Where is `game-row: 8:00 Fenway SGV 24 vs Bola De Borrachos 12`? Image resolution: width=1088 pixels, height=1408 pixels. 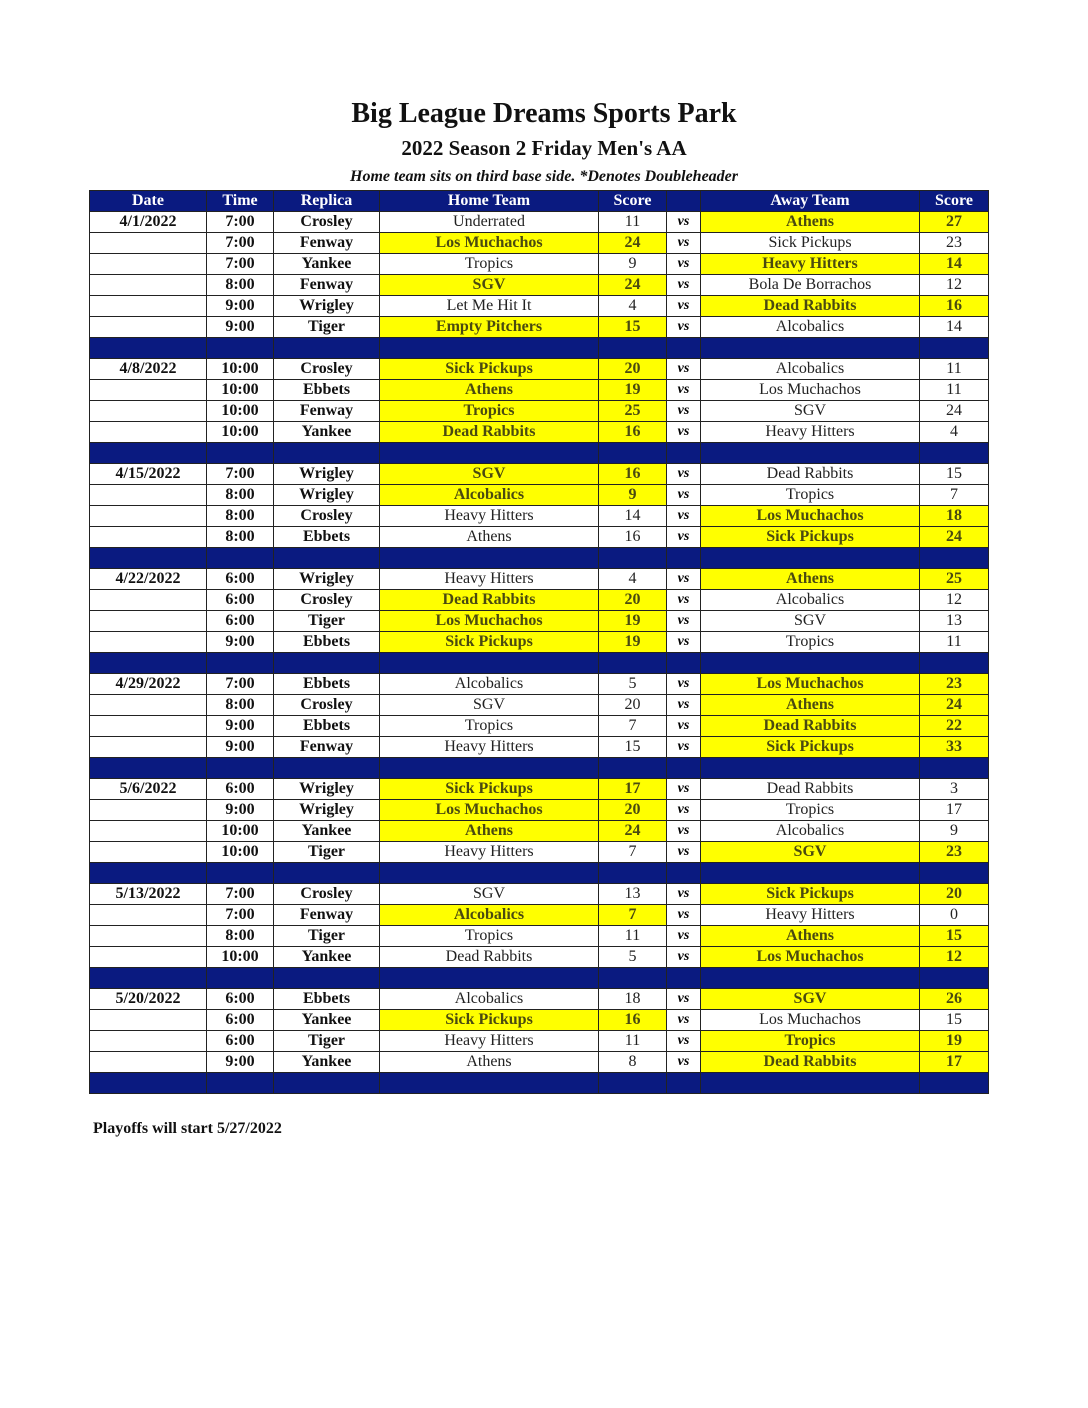
game-row: 8:00 Fenway SGV 24 vs Bola De Borrachos 12 is located at coordinates (539, 285).